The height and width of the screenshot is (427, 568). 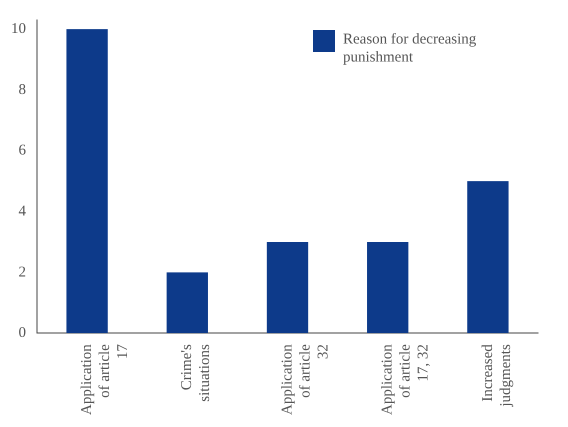 What do you see at coordinates (22, 90) in the screenshot?
I see `y-tick-label: 8` at bounding box center [22, 90].